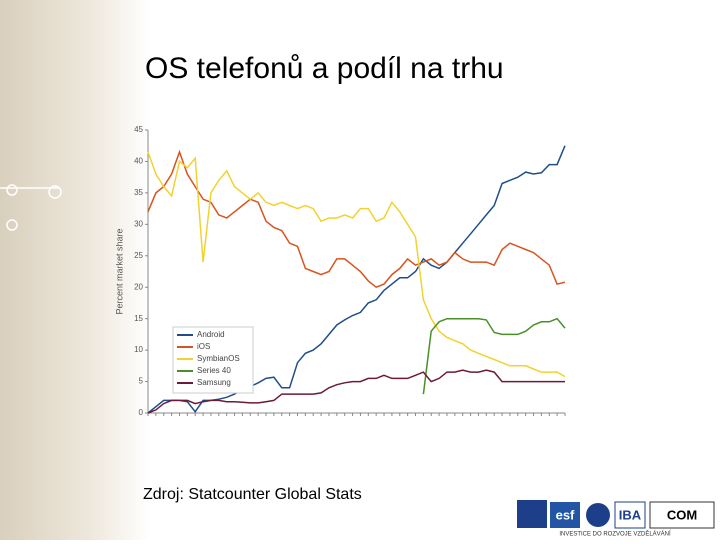 The image size is (720, 545). What do you see at coordinates (218, 358) in the screenshot?
I see `legend-label: SymbianOS` at bounding box center [218, 358].